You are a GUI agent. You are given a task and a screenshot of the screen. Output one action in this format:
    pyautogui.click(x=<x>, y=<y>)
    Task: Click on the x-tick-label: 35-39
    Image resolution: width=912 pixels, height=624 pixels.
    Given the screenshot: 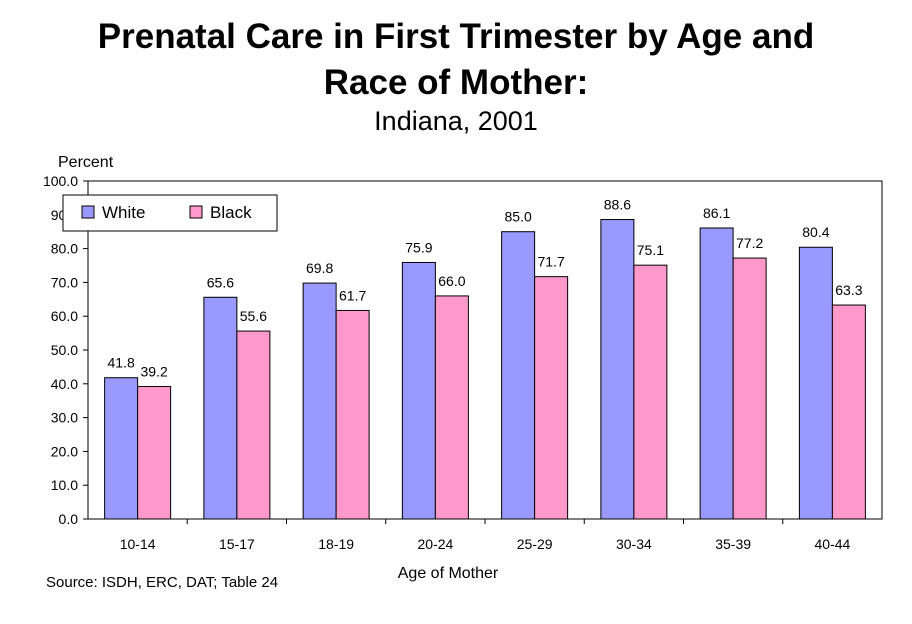 What is the action you would take?
    pyautogui.click(x=733, y=544)
    